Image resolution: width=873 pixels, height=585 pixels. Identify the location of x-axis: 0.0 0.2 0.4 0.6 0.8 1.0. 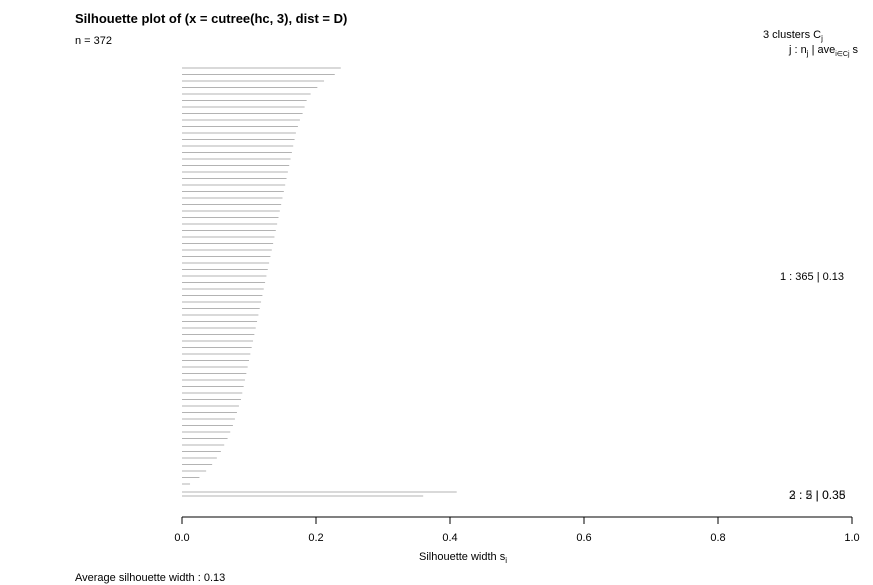
(517, 530).